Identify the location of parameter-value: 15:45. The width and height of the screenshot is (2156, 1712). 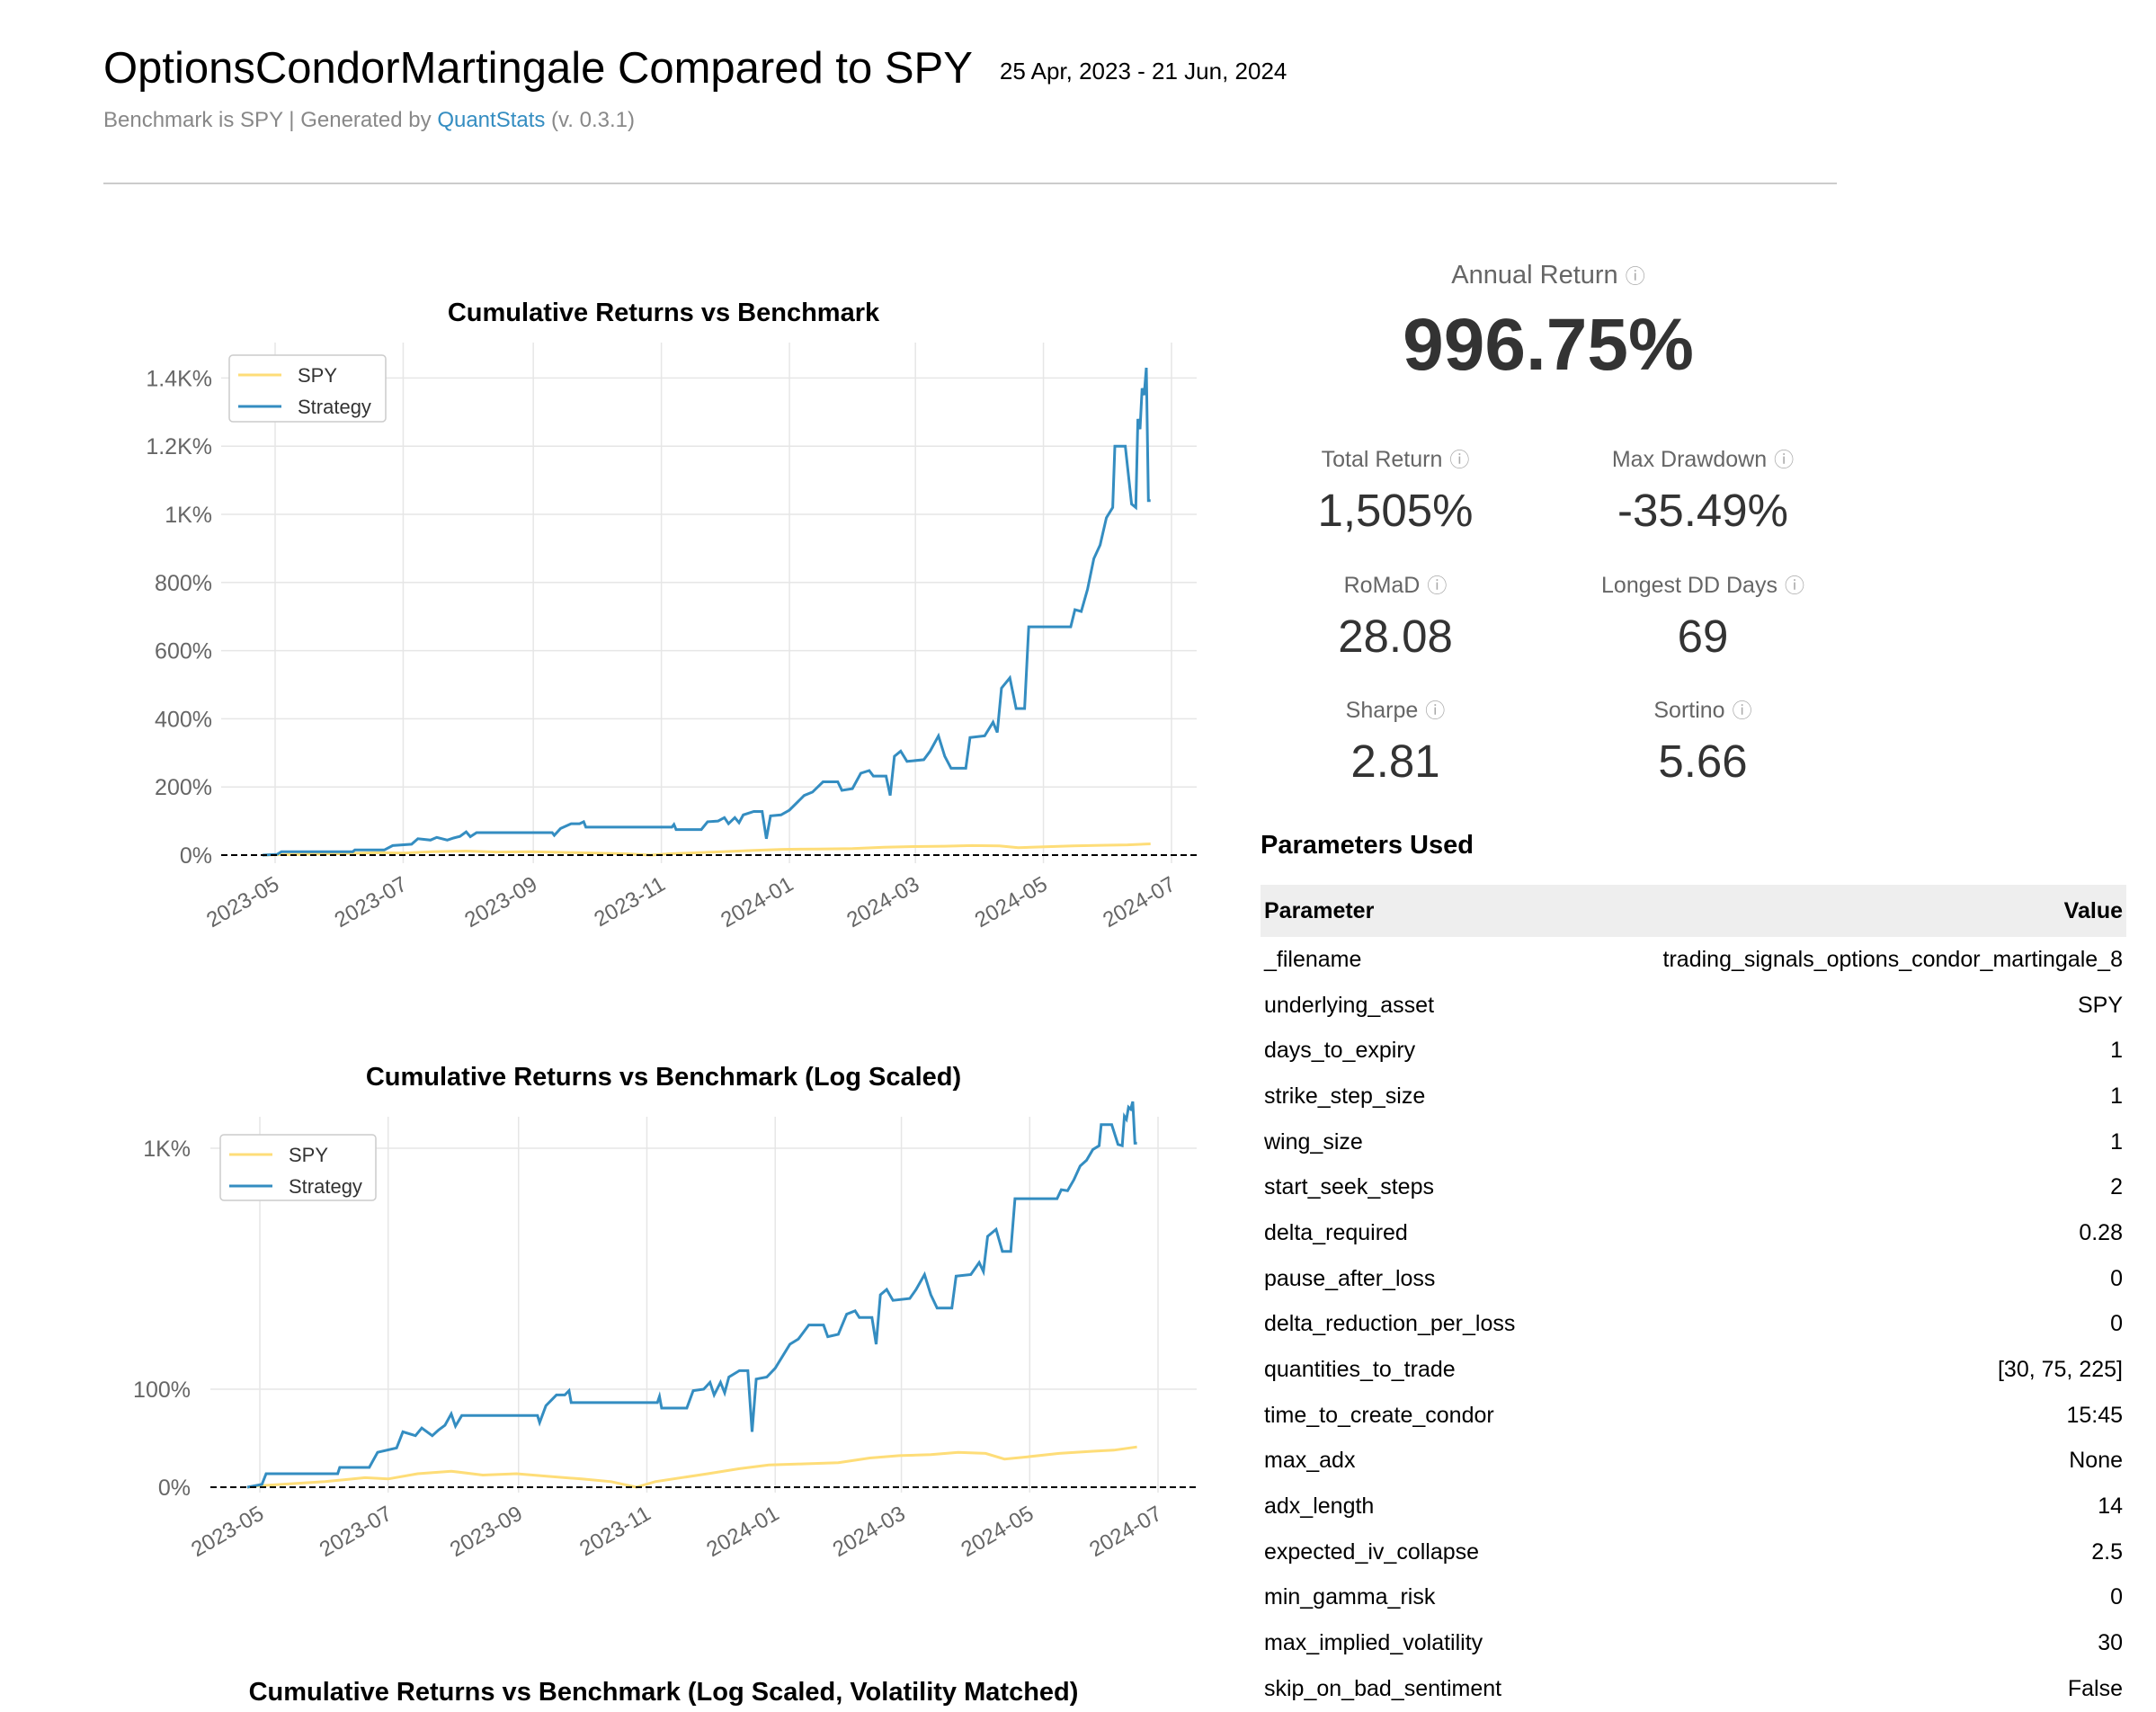
(2095, 1415).